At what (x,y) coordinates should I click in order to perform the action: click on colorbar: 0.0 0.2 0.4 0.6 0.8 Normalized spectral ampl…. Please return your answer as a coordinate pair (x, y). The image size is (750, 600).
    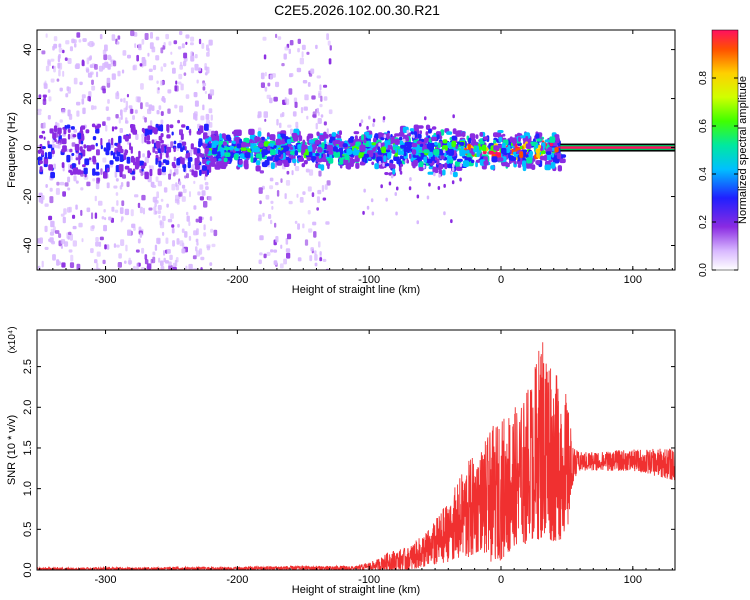
    Looking at the image, I should click on (723, 153).